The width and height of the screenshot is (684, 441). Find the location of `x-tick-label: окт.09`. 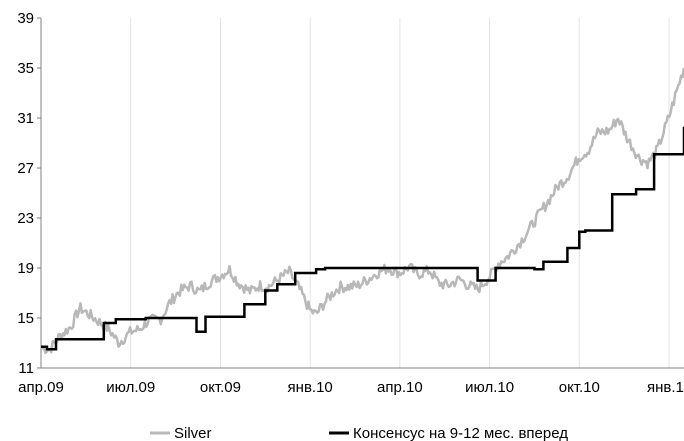

x-tick-label: окт.09 is located at coordinates (220, 387).